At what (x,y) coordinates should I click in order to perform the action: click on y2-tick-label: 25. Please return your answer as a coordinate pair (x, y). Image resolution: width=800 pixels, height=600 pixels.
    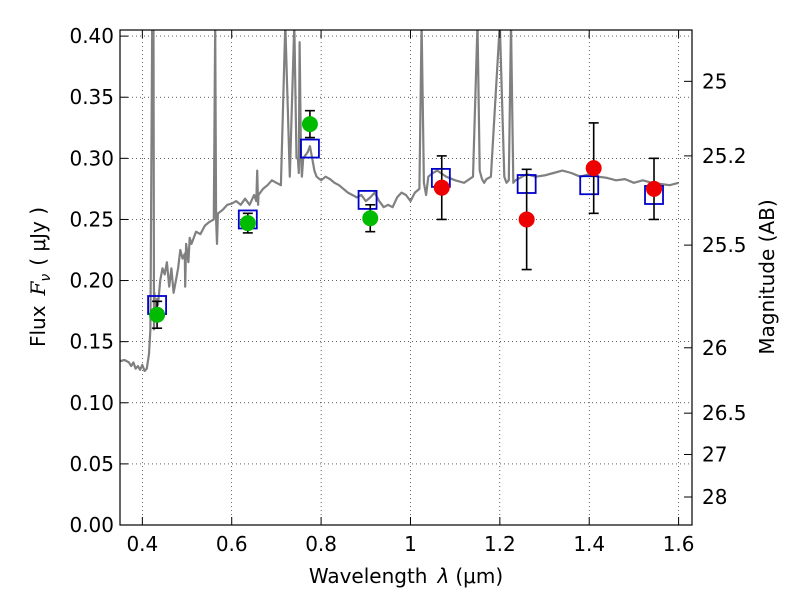
    Looking at the image, I should click on (714, 81).